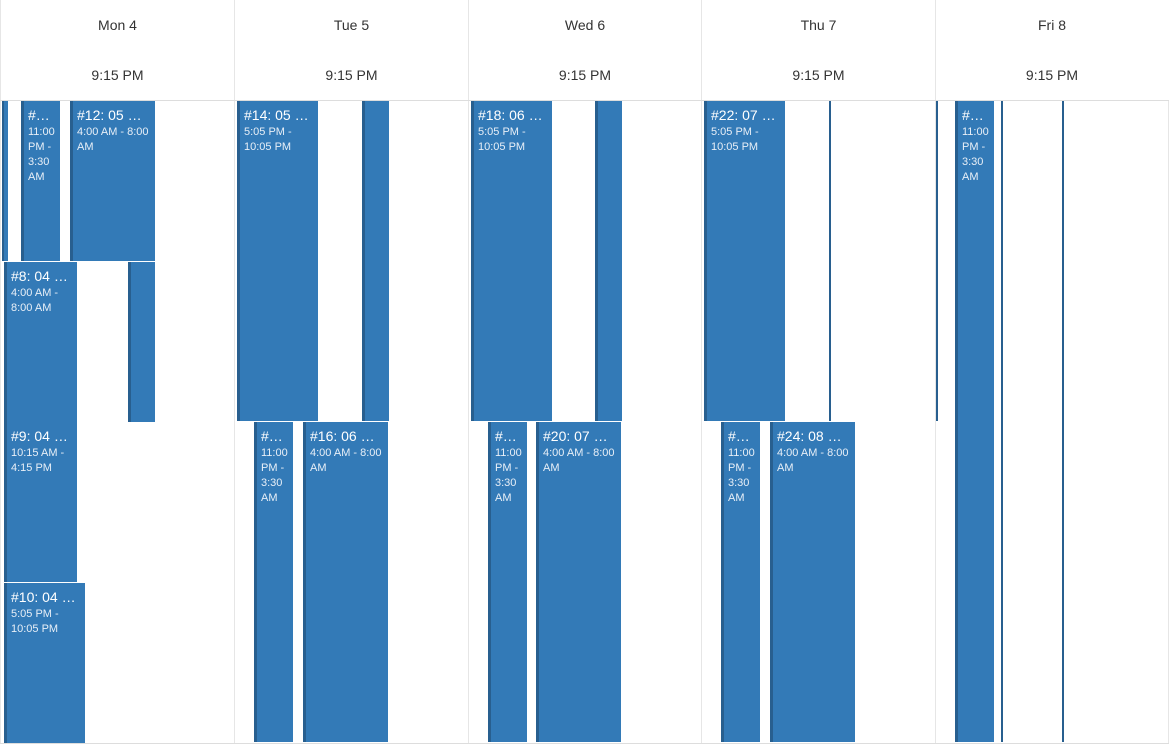  Describe the element at coordinates (345, 582) in the screenshot. I see `calendar-event: #16: 06 … 4:00 AM - 8:00 AM` at that location.